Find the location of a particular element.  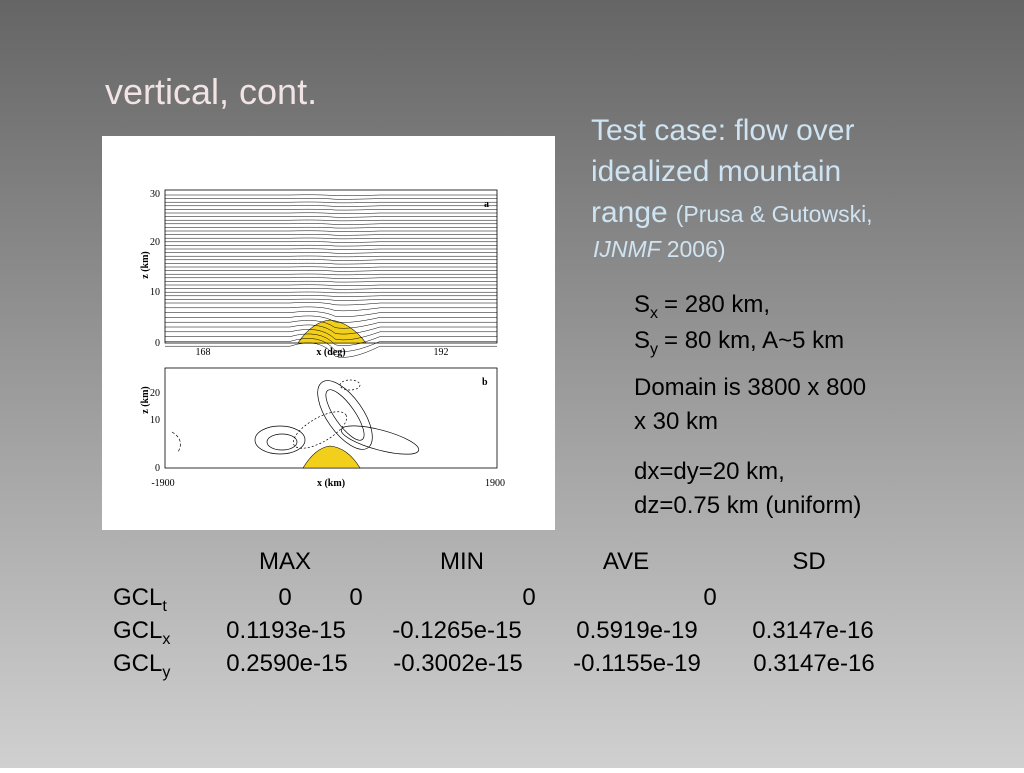

parameter-value: = 80 km, A~5 km is located at coordinates (754, 340).